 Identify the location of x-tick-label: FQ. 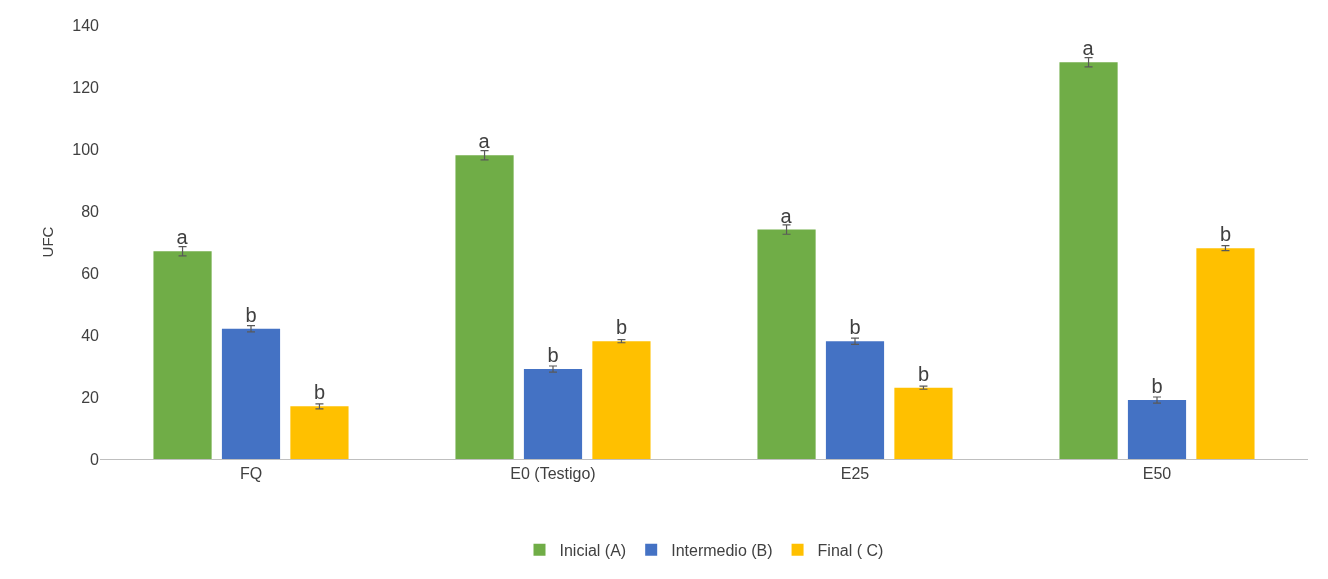
(251, 474).